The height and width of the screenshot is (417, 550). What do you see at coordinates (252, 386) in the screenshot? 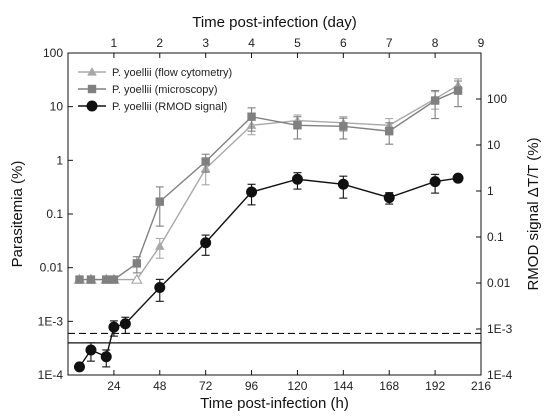
I see `x-tick-label: 96` at bounding box center [252, 386].